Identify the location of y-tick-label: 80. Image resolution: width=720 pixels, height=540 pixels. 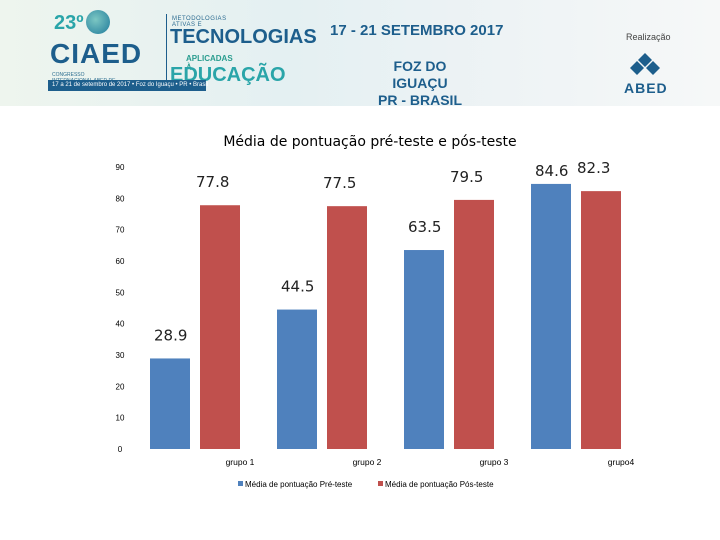
(120, 198).